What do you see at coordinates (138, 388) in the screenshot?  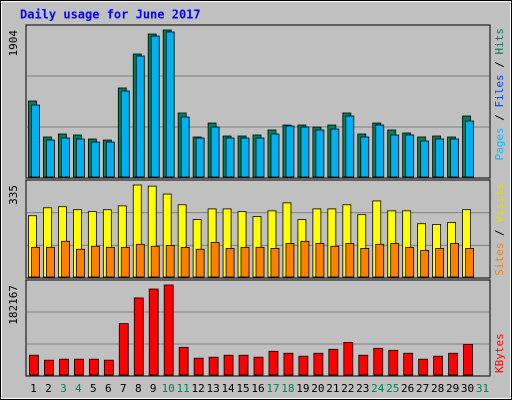 I see `x-tick-label: 8` at bounding box center [138, 388].